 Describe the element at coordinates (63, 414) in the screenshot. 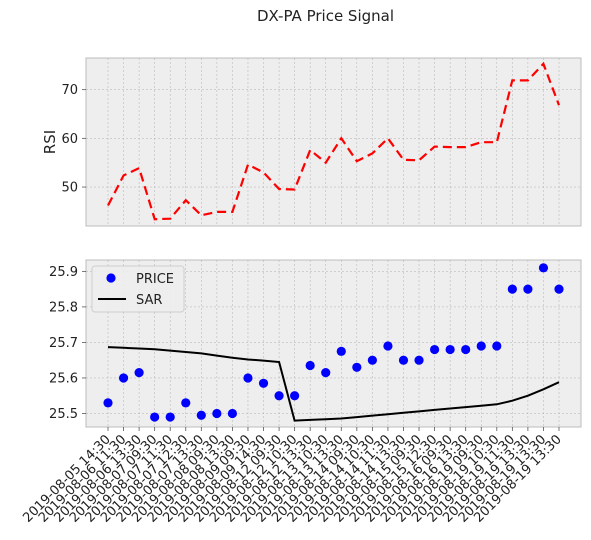

I see `price-y-tick-label: 25.5` at that location.